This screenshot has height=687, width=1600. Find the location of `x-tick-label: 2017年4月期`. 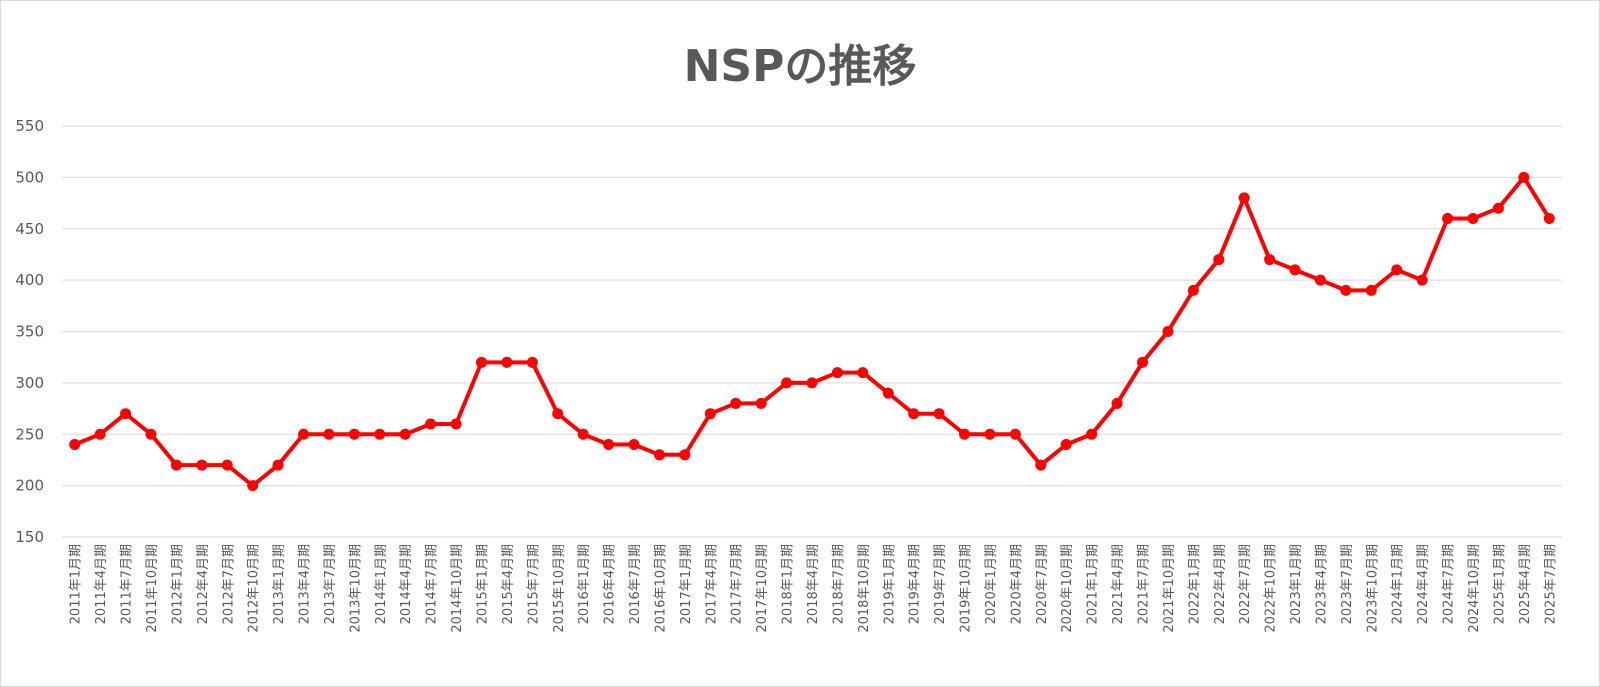

x-tick-label: 2017年4月期 is located at coordinates (711, 584).